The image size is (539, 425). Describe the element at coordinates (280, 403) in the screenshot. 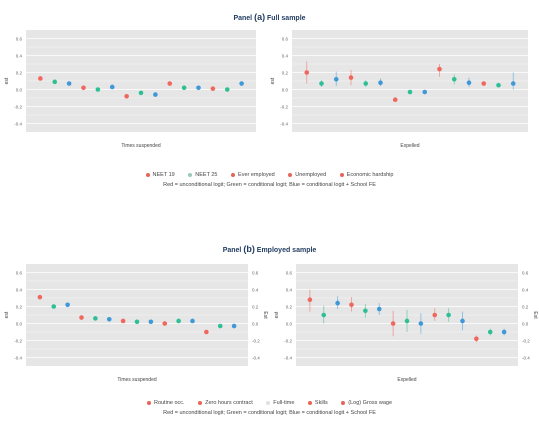

I see `legend-item: Full-time` at that location.